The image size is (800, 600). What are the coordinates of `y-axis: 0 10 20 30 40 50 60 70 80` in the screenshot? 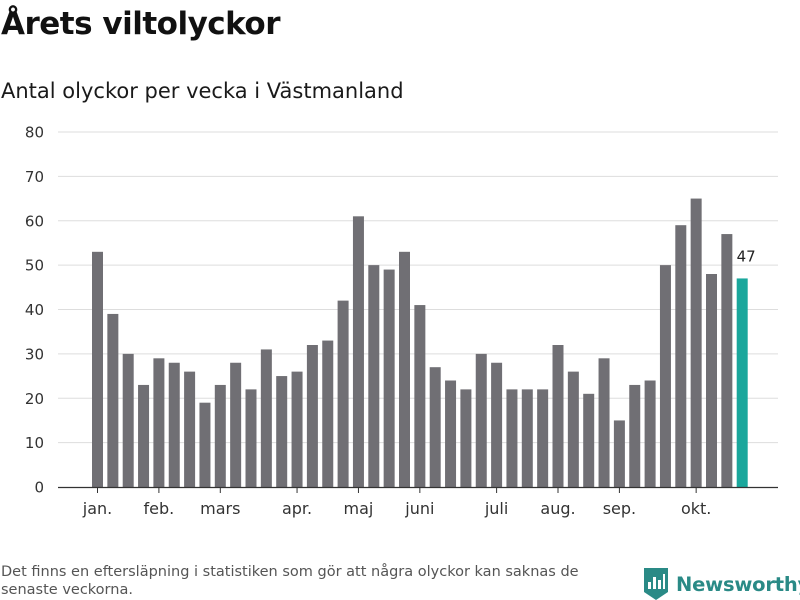 It's located at (34, 310).